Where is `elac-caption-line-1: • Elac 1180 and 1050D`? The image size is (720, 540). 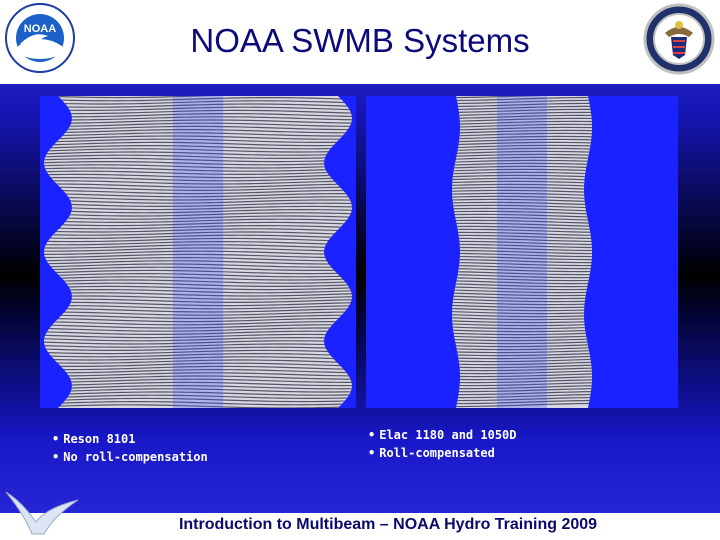
elac-caption-line-1: • Elac 1180 and 1050D is located at coordinates (442, 435).